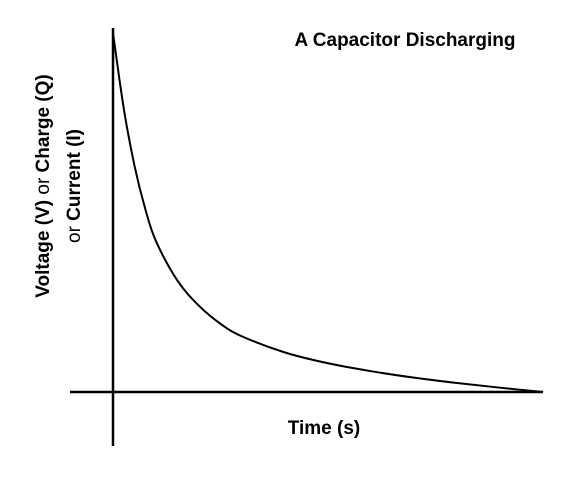 Image resolution: width=578 pixels, height=489 pixels. Describe the element at coordinates (43, 123) in the screenshot. I see `y-label-charge: Charge (Q)` at that location.